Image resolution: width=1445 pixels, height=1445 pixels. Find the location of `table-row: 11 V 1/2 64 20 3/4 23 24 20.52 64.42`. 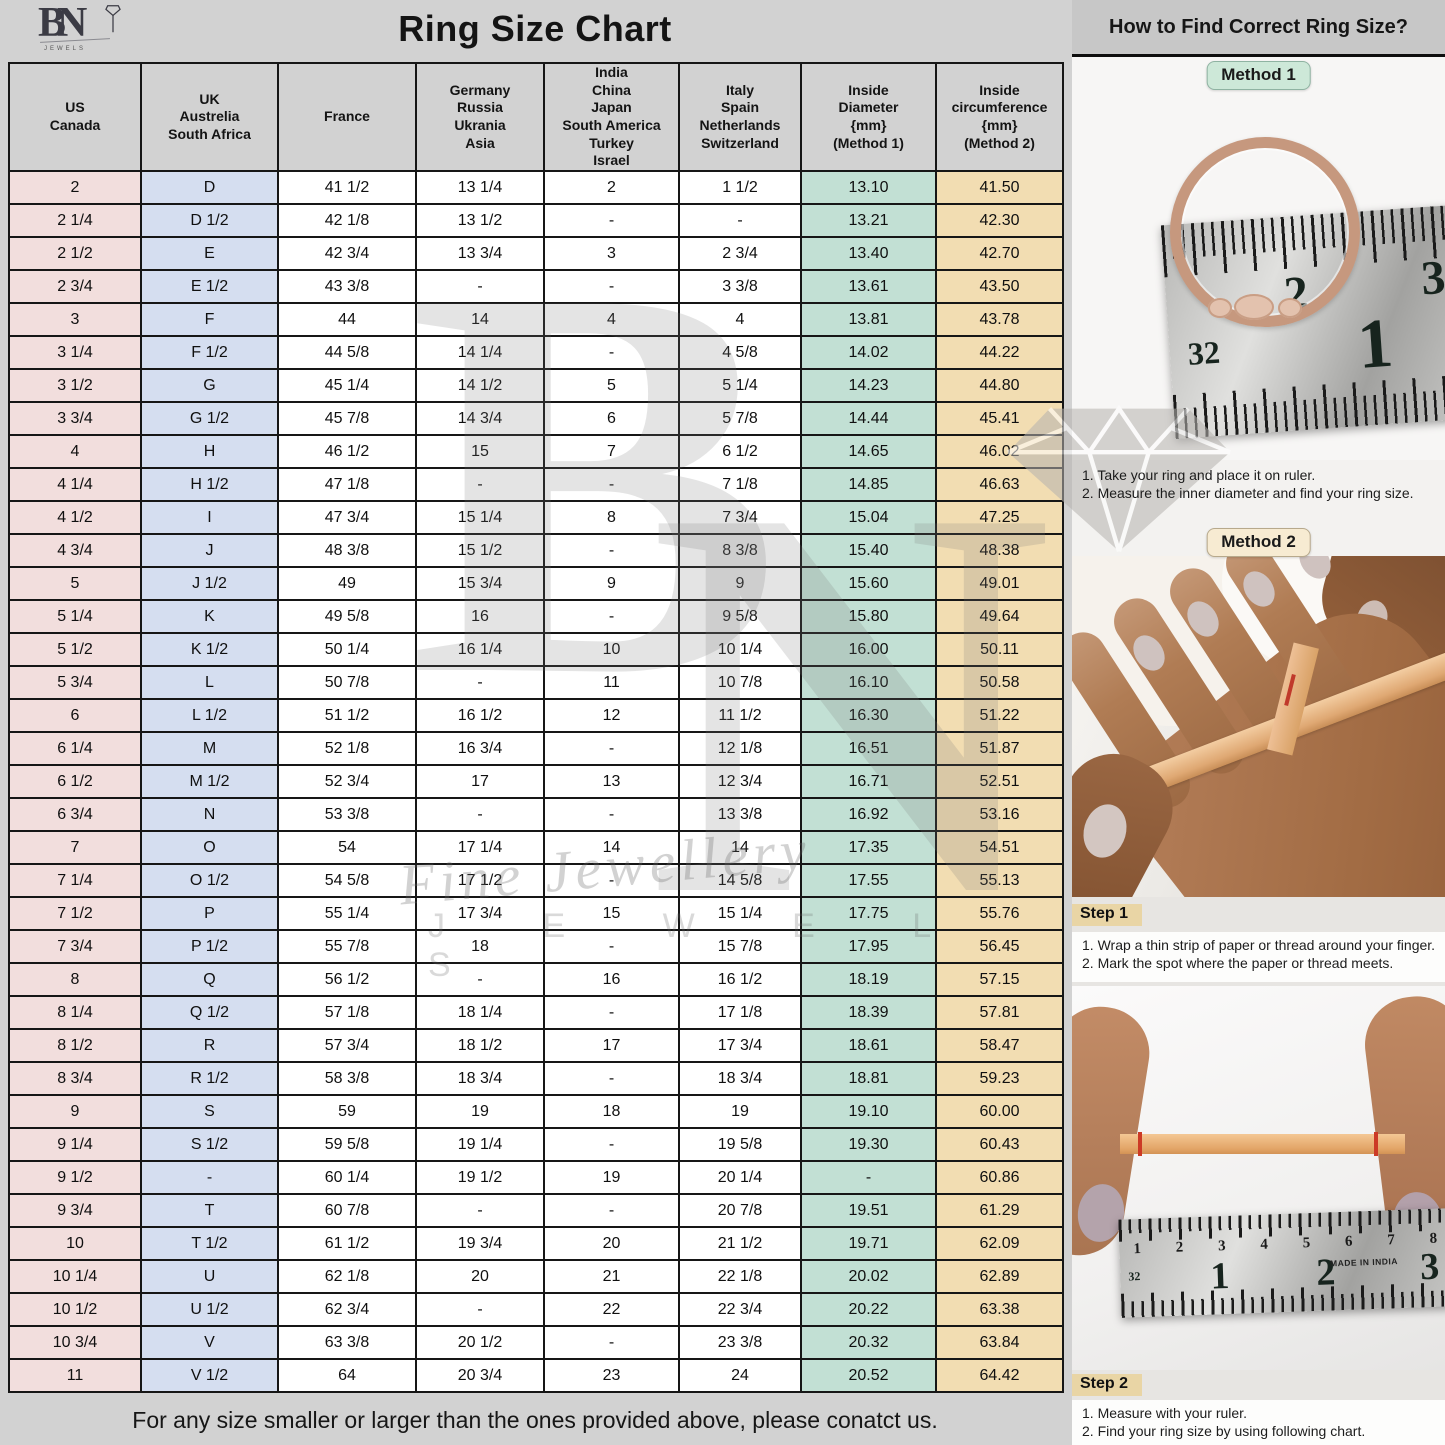

table-row: 11 V 1/2 64 20 3/4 23 24 20.52 64.42 is located at coordinates (536, 1375).